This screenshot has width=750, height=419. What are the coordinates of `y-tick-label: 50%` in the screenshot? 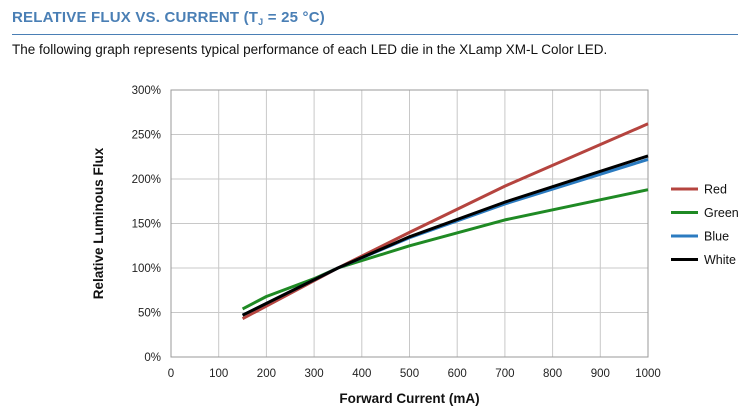 It's located at (149, 314).